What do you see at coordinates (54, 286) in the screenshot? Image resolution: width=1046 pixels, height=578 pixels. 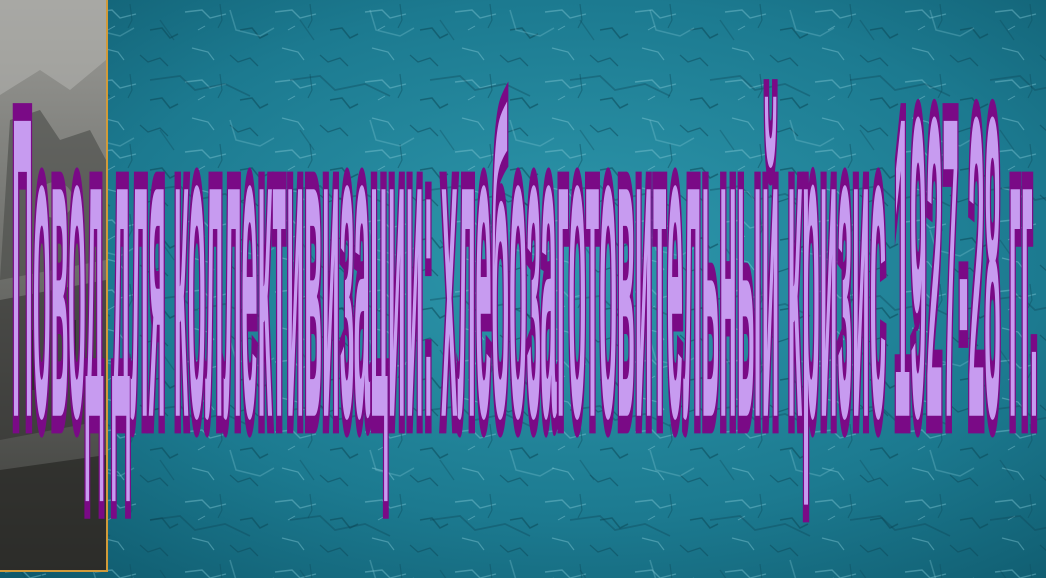 I see `historical-photo` at bounding box center [54, 286].